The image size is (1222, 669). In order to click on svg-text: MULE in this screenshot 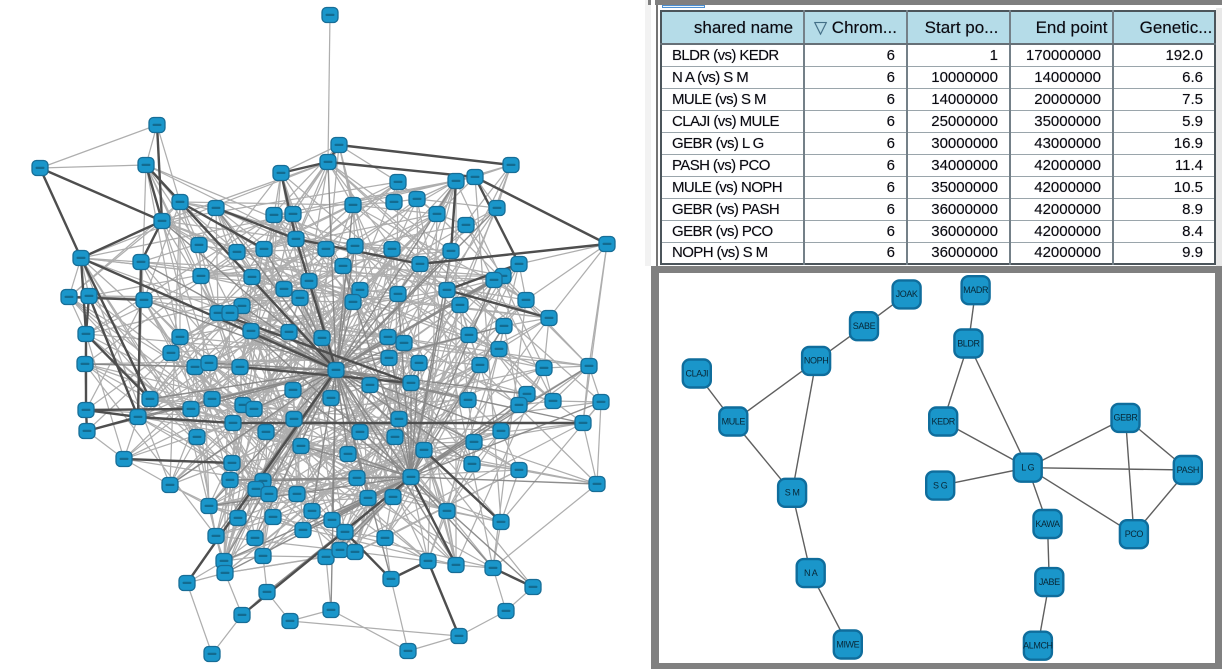, I will do `click(734, 421)`.